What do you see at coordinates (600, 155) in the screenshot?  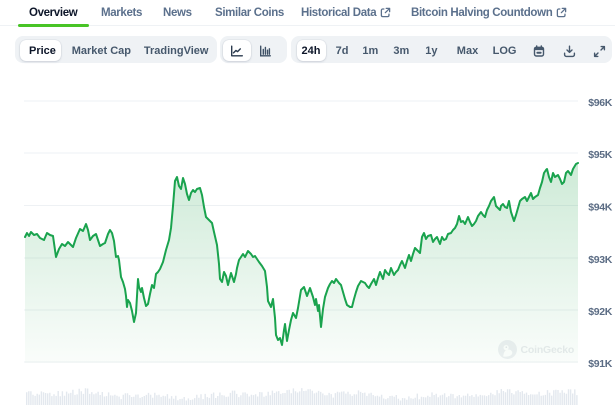 I see `svg-text: $95K` at bounding box center [600, 155].